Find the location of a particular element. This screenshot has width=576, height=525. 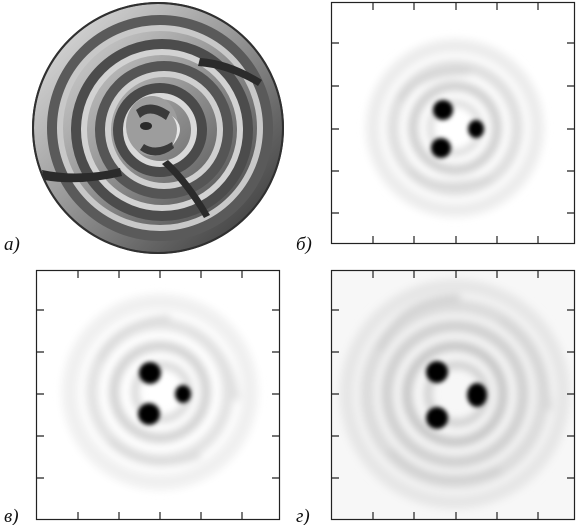

intensity-spots-b is located at coordinates (457, 129).